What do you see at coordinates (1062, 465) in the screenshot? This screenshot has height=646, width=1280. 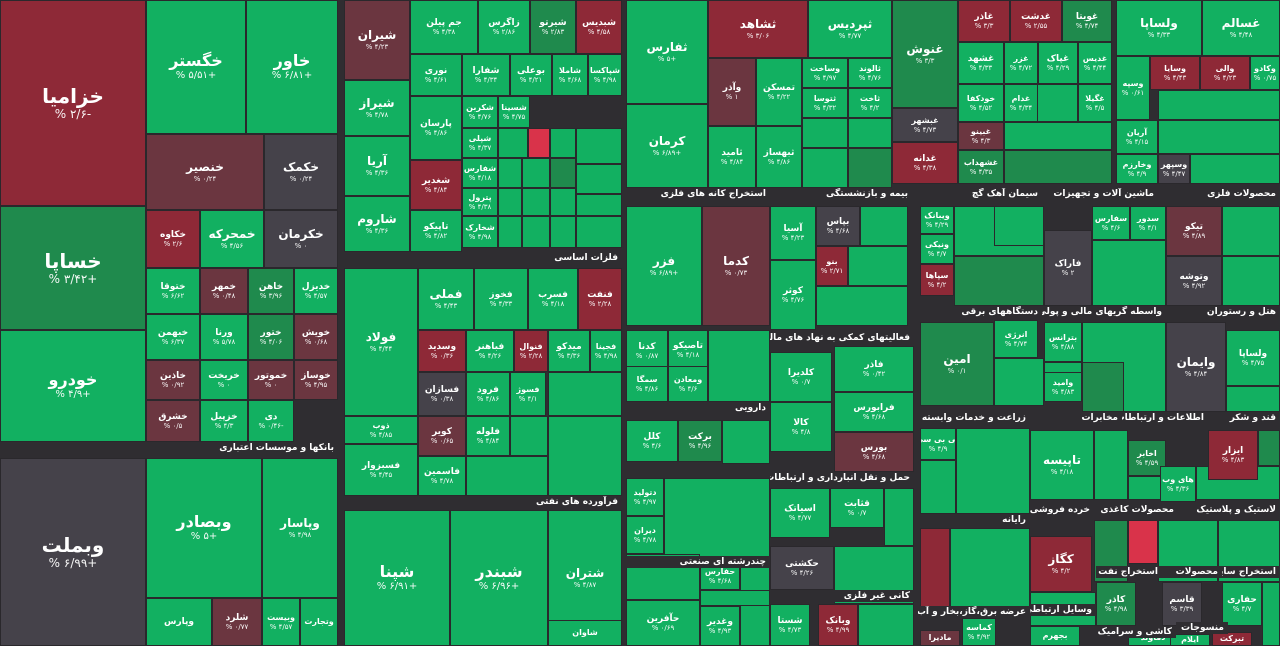 I see `stock-tile: تاپیسه ۴/۱۸ %` at bounding box center [1062, 465].